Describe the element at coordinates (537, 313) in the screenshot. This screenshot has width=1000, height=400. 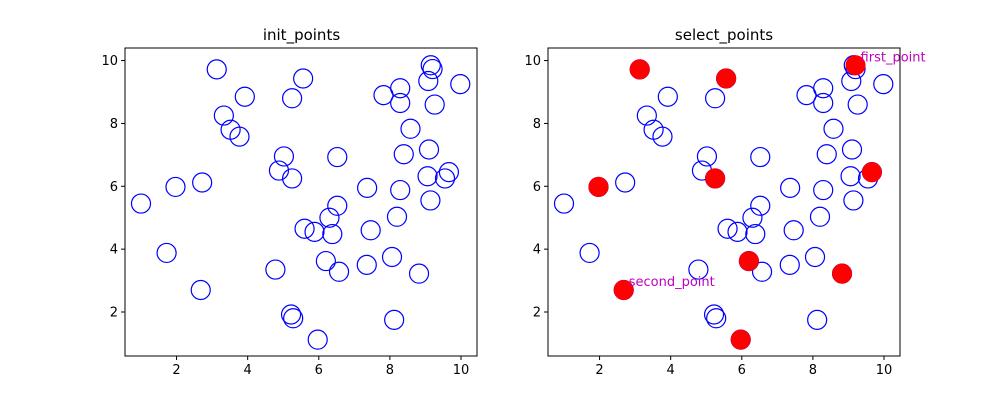
I see `y-tick-label: 2` at that location.